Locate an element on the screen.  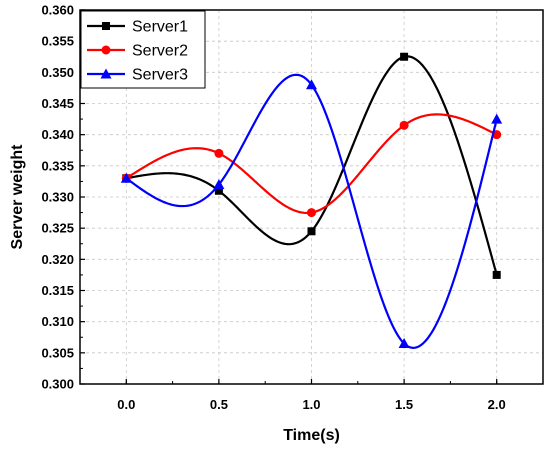
legend-item-server2: Server2 is located at coordinates (137, 51).